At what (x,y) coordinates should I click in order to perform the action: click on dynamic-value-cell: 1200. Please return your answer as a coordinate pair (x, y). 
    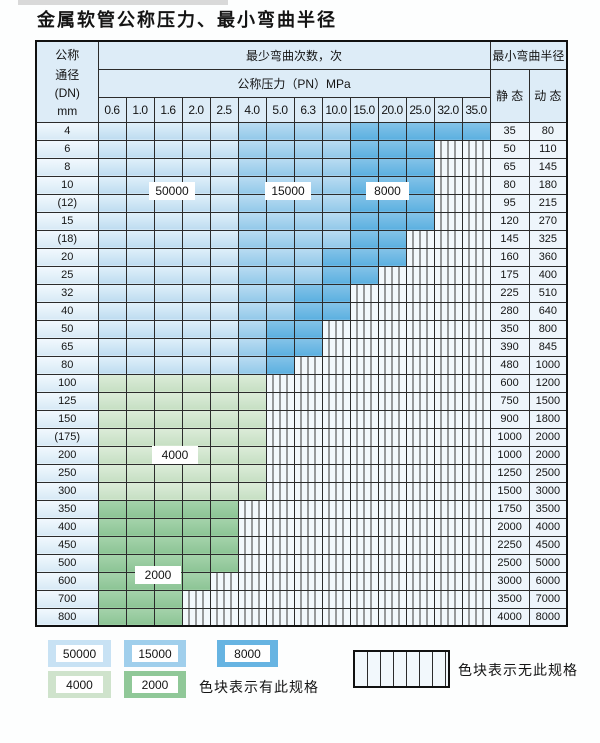
    Looking at the image, I should click on (548, 383).